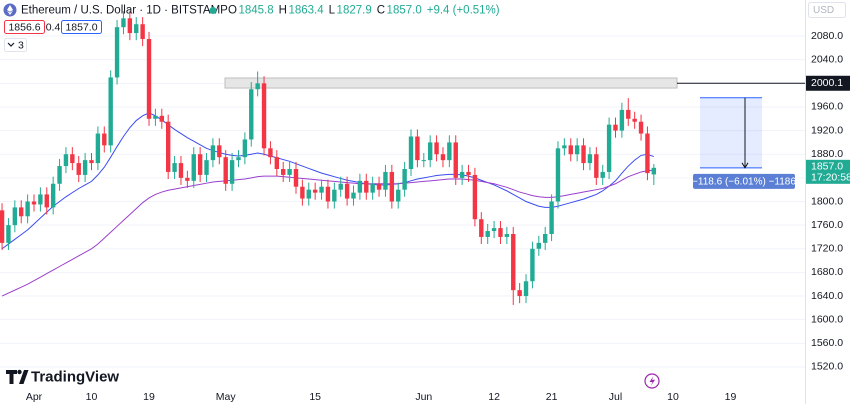 The width and height of the screenshot is (850, 404). I want to click on y-tick-label: 1960.0, so click(827, 107).